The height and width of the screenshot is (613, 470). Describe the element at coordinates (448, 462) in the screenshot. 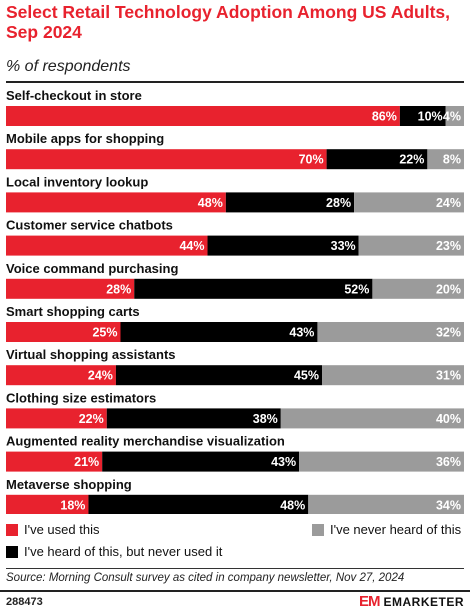

I see `data-label-never: 36%` at that location.